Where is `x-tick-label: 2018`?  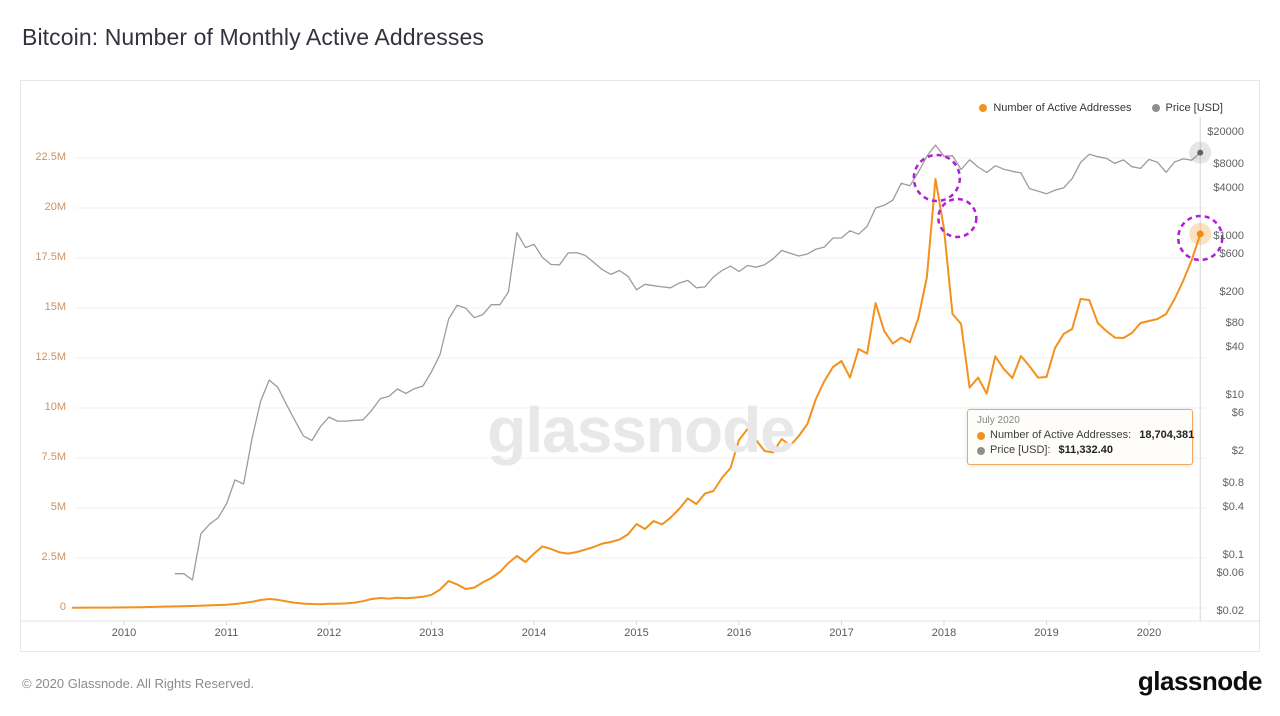
x-tick-label: 2018 is located at coordinates (944, 633).